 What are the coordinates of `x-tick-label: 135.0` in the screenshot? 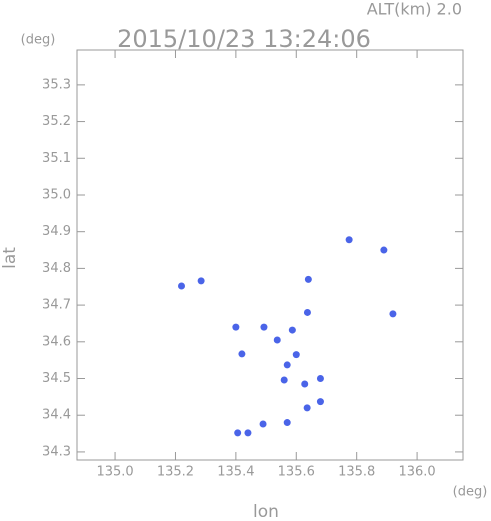 It's located at (114, 472).